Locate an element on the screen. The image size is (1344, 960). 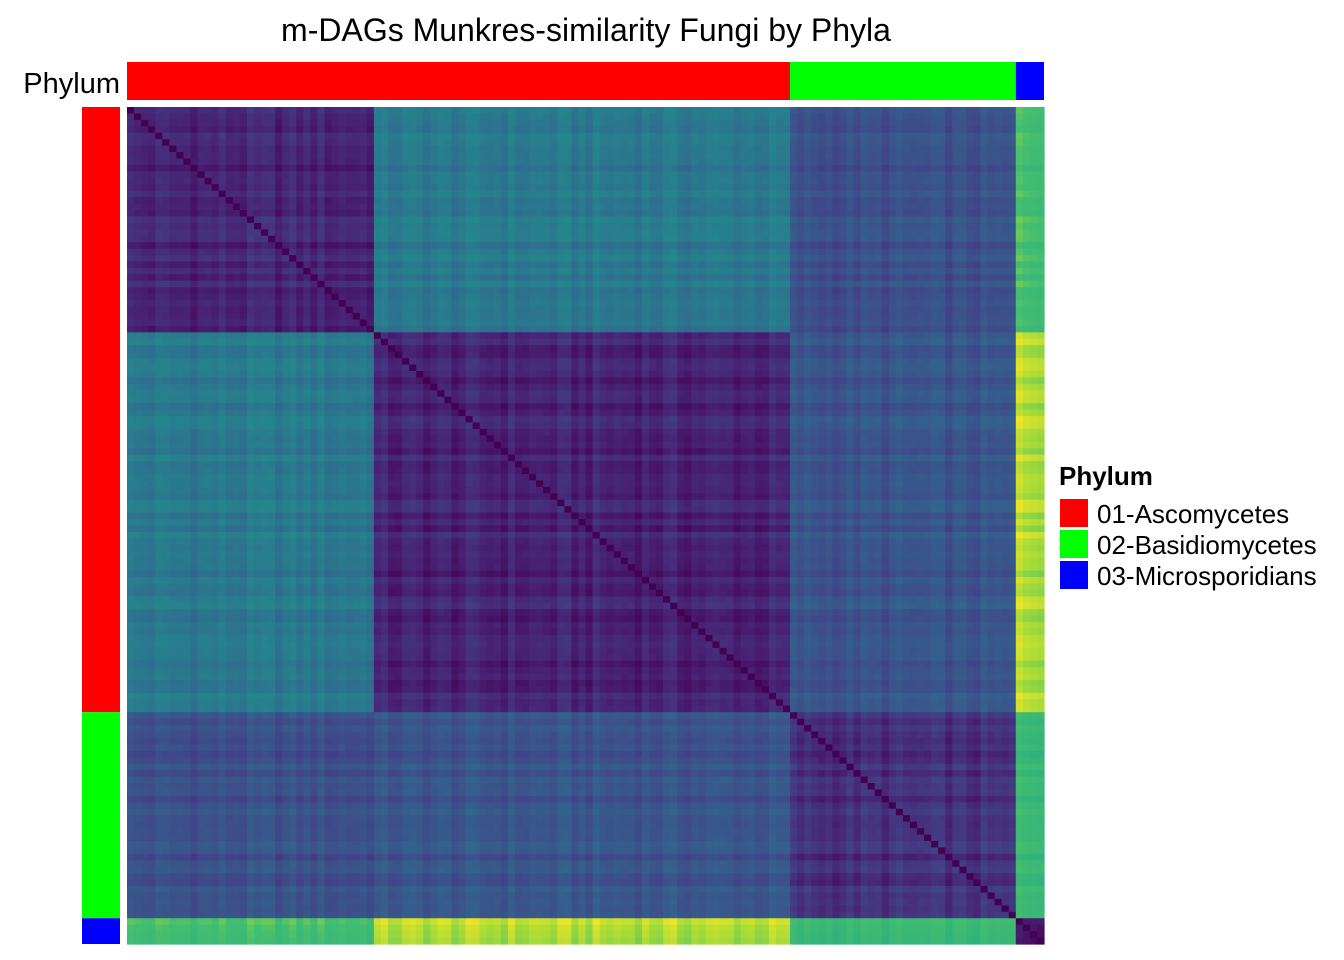
column-annotation-segment is located at coordinates (459, 81).